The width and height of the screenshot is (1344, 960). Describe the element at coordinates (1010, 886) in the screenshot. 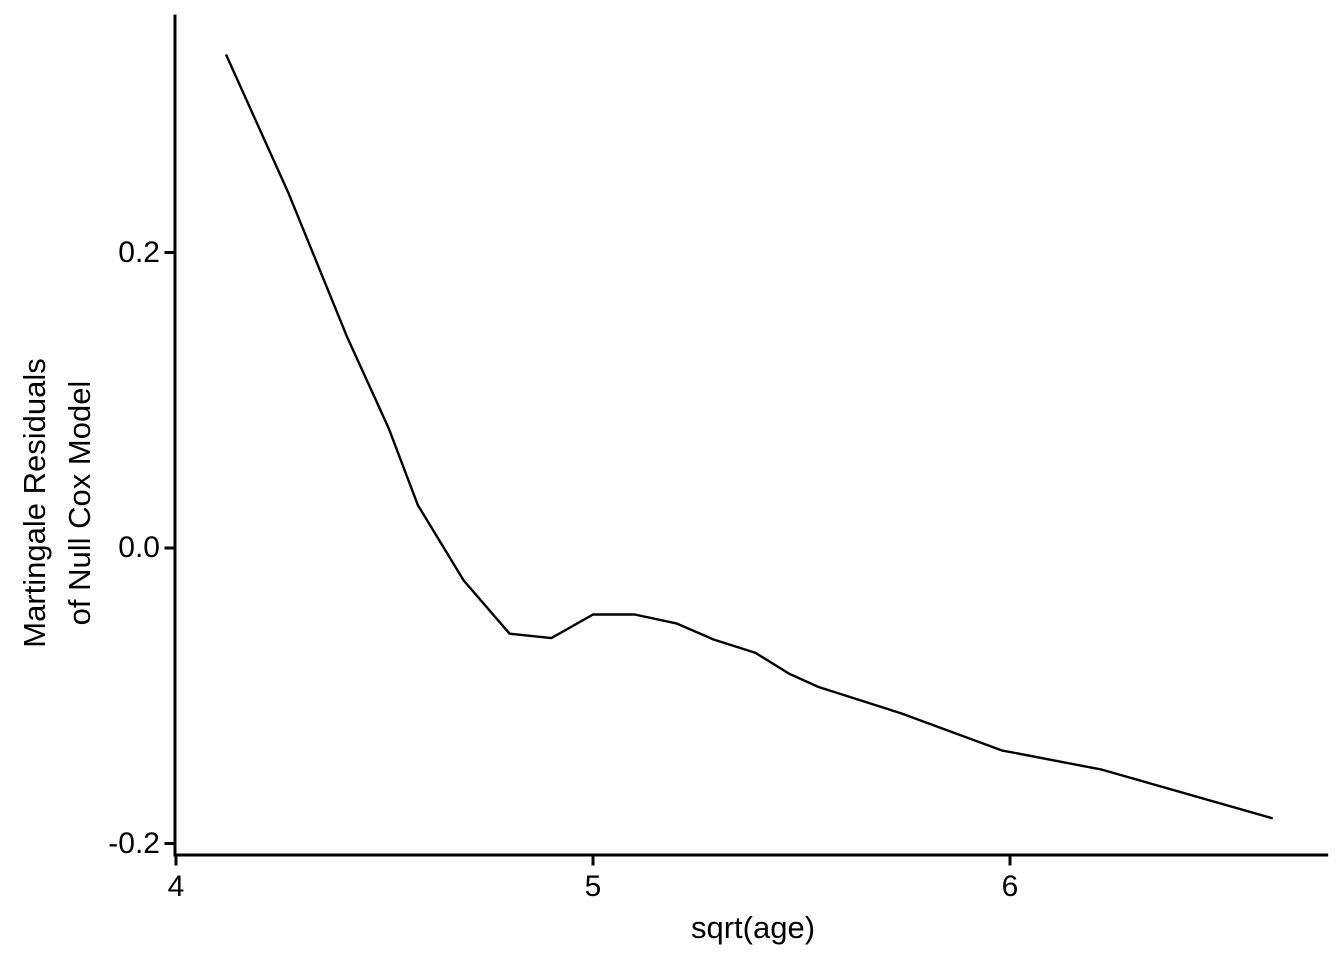

I see `x-tick-label-6: 6` at that location.